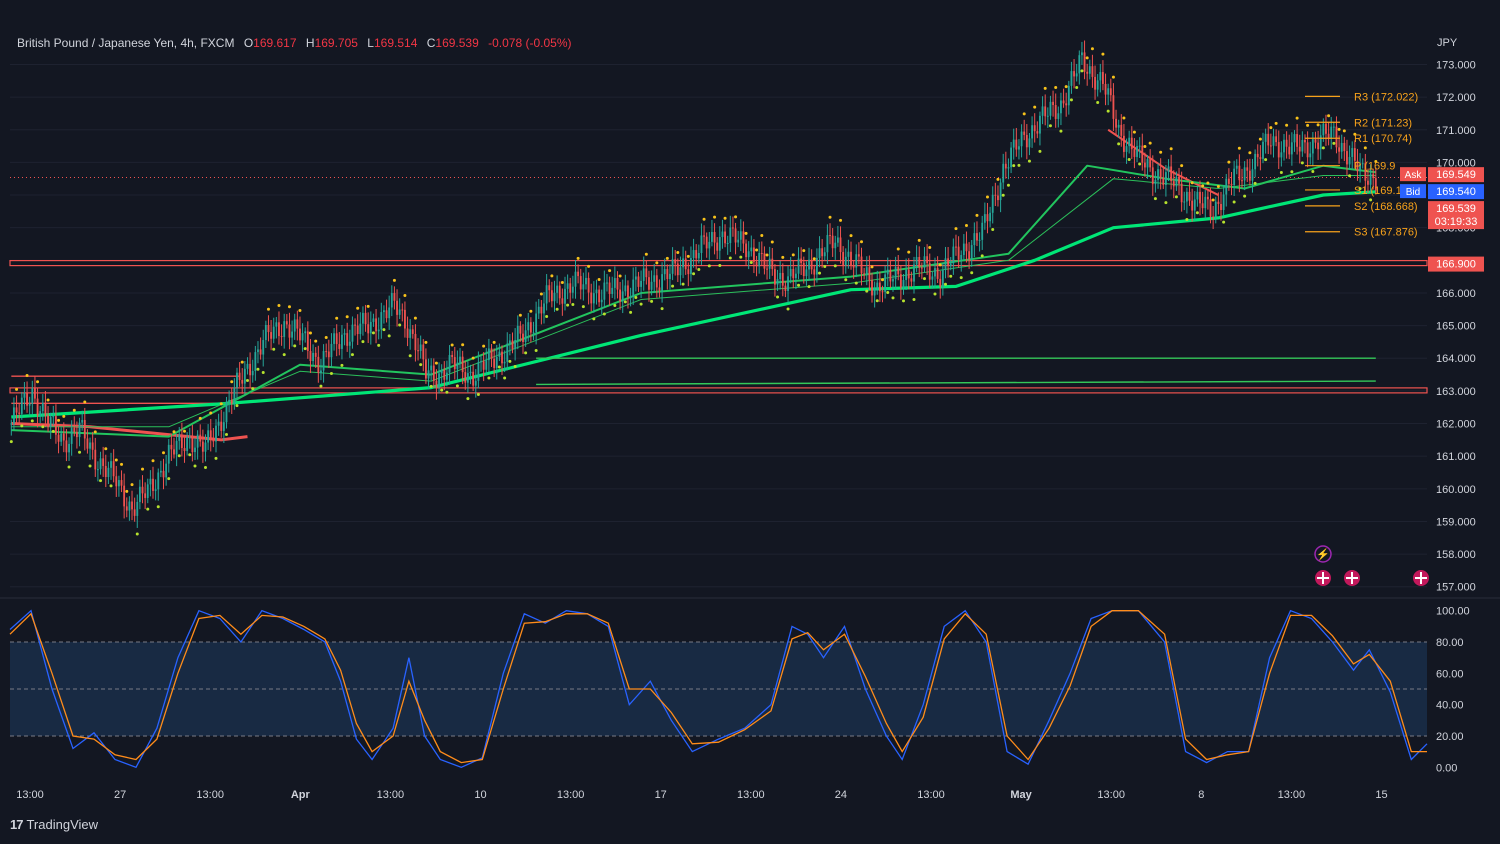  I want to click on price-tick-14: 159.000, so click(1456, 522).